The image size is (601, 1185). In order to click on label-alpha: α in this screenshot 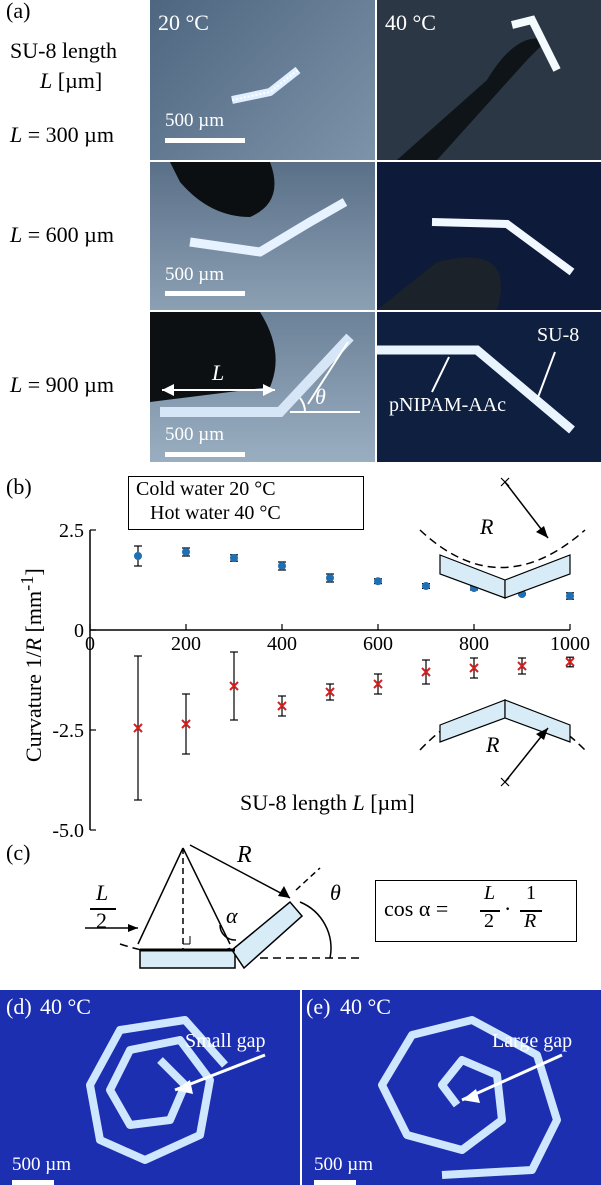, I will do `click(232, 915)`.